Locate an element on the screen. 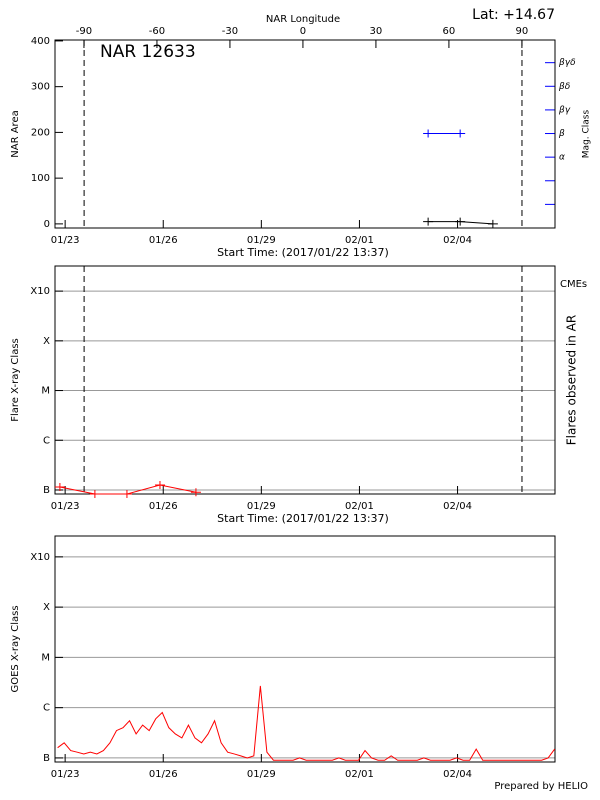  y2-tick-label: α is located at coordinates (562, 158).